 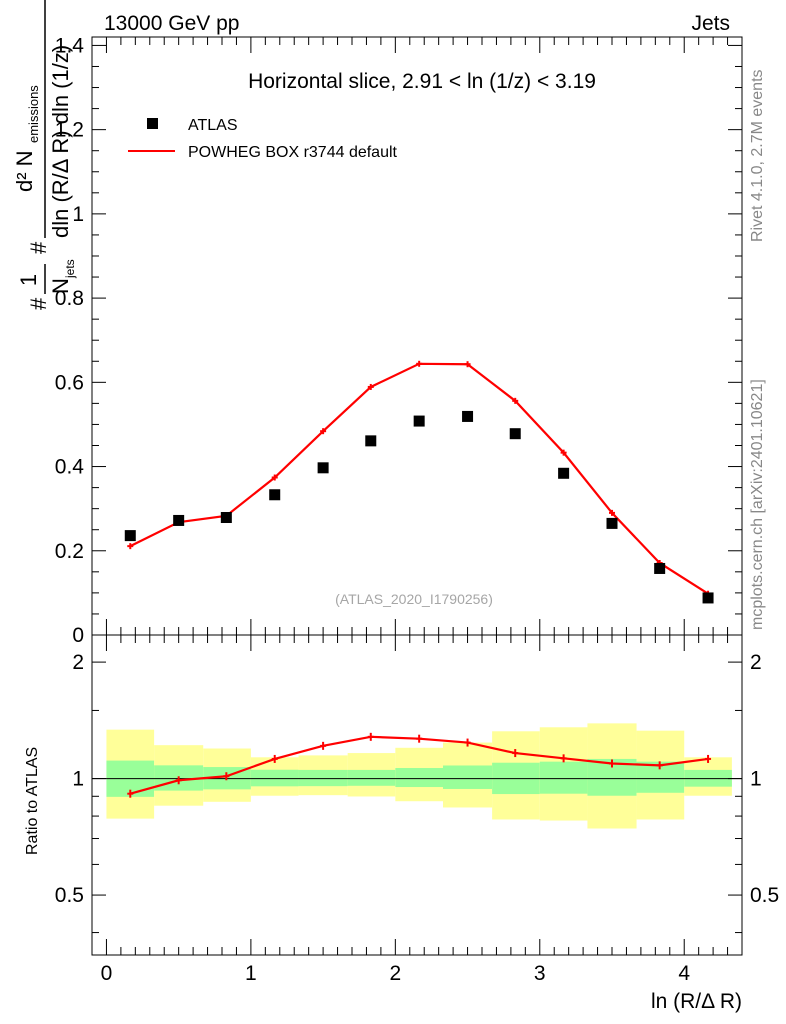 What do you see at coordinates (757, 504) in the screenshot?
I see `mcplots-label: mcplots.cern.ch [arXiv:2401.10621]` at bounding box center [757, 504].